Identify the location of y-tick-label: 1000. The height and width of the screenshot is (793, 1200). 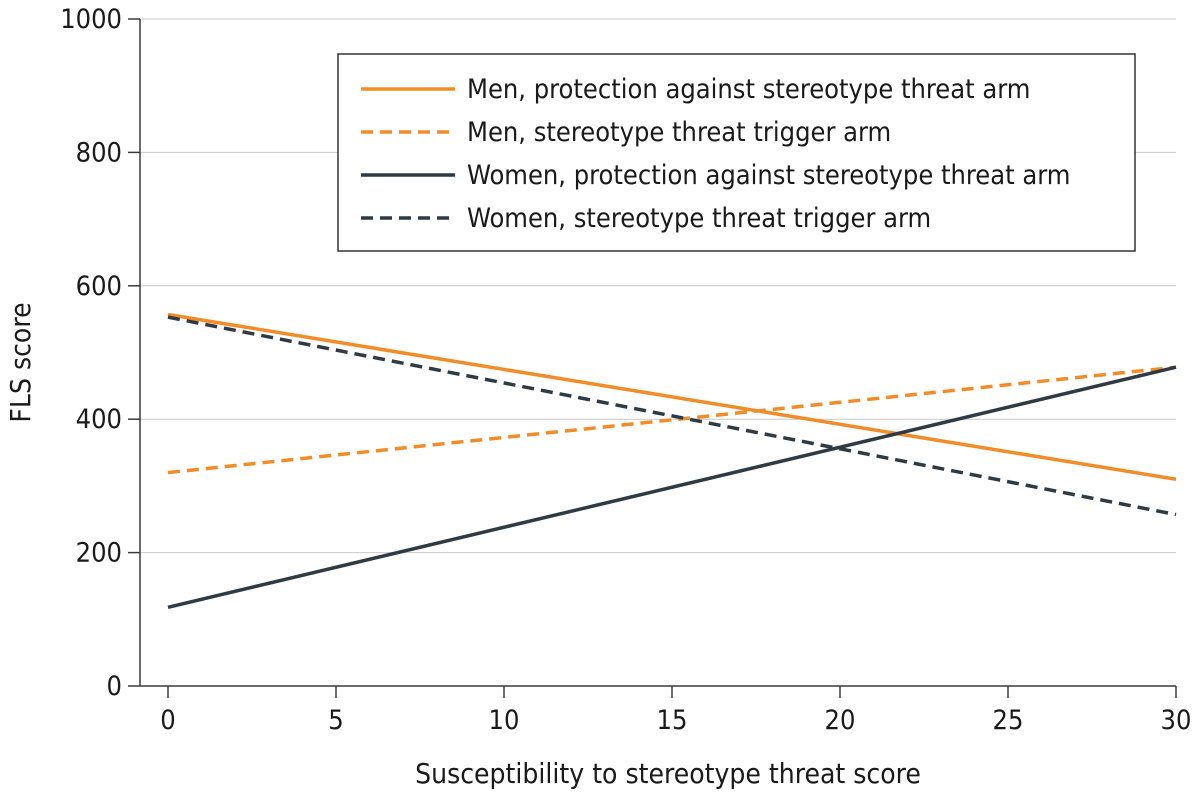
(91, 19).